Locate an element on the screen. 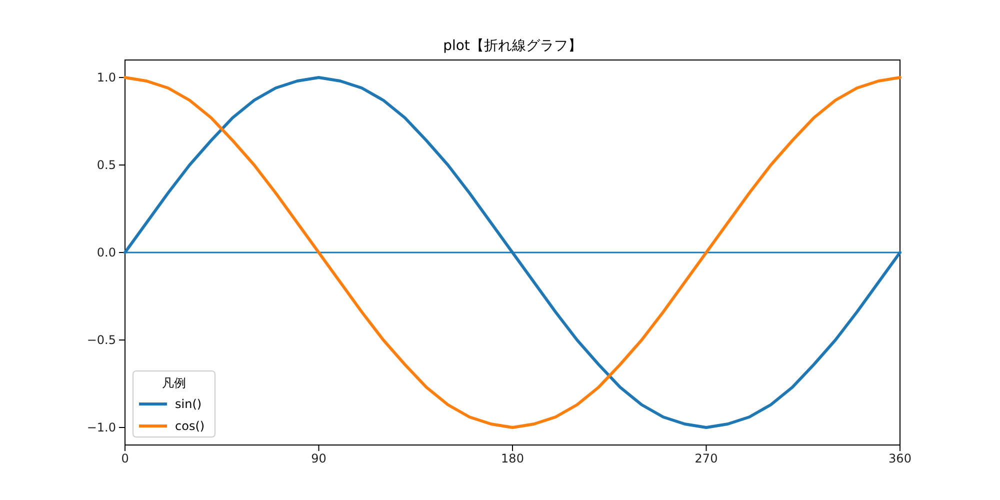 Image resolution: width=1000 pixels, height=500 pixels. chart-title: plot【折れ線グラフ】 is located at coordinates (512, 46).